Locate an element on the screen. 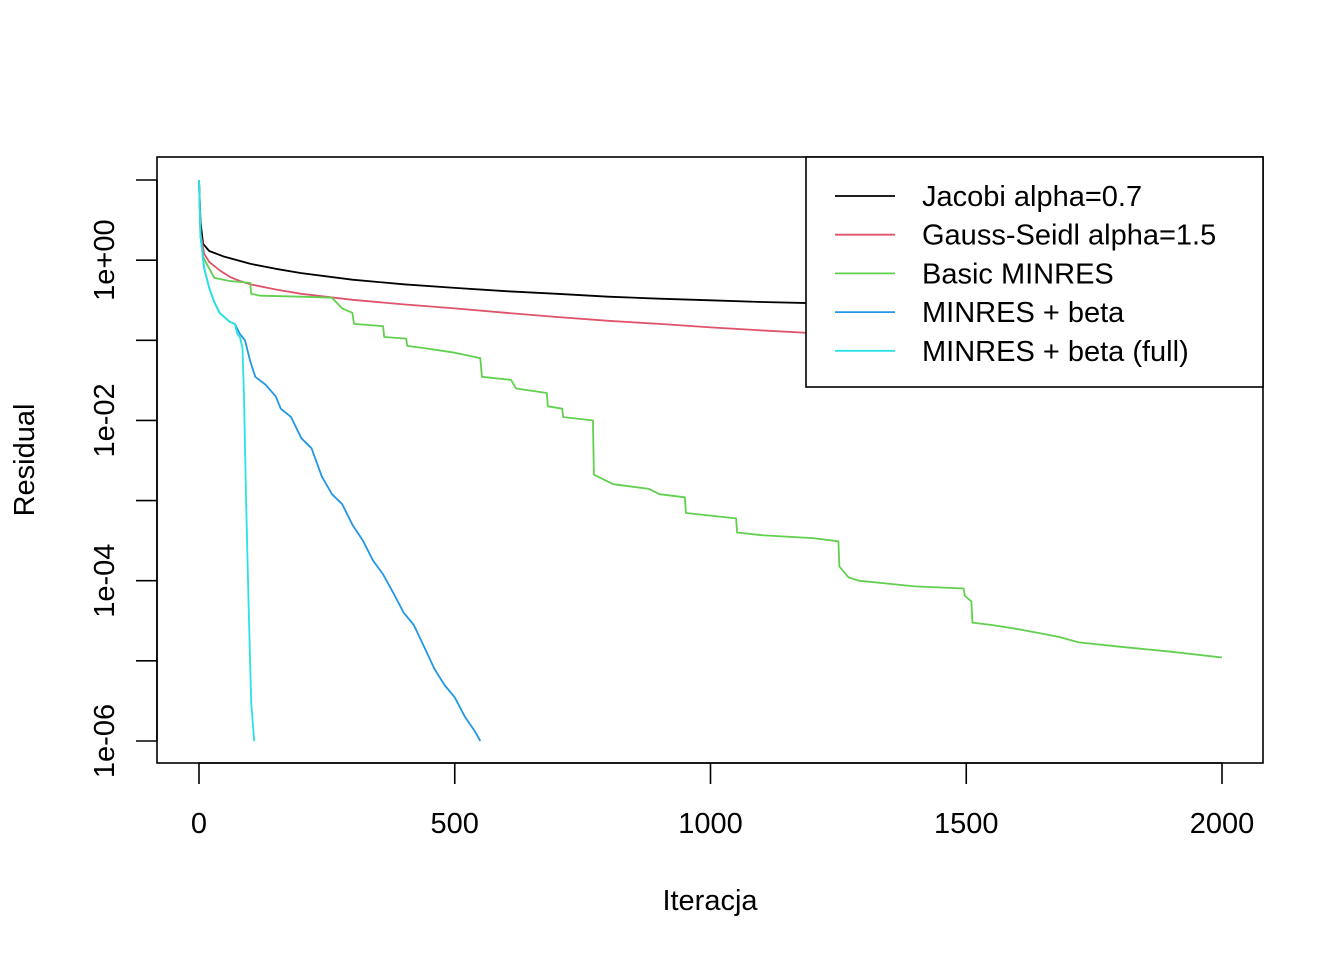 The width and height of the screenshot is (1344, 960). x-tick-label: 0 is located at coordinates (199, 824).